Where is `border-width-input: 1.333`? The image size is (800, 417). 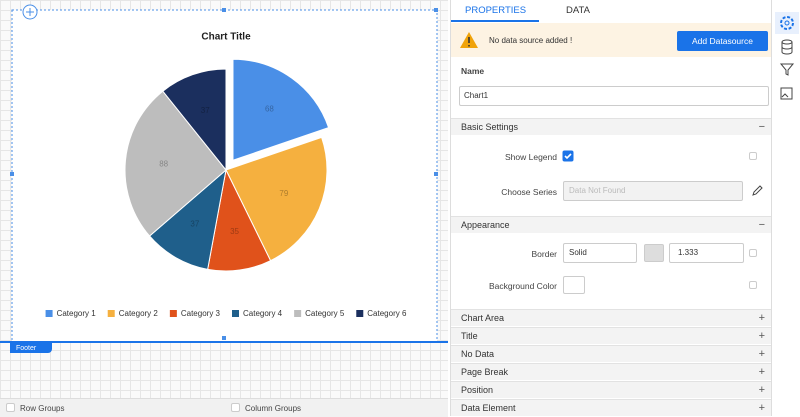
border-width-input: 1.333 is located at coordinates (706, 253).